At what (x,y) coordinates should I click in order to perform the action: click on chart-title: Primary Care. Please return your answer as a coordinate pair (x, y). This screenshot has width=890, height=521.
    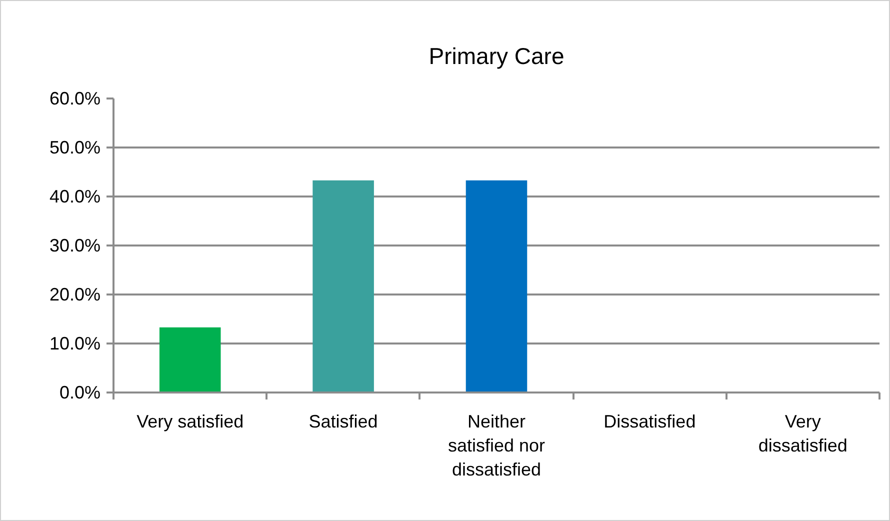
    Looking at the image, I should click on (496, 56).